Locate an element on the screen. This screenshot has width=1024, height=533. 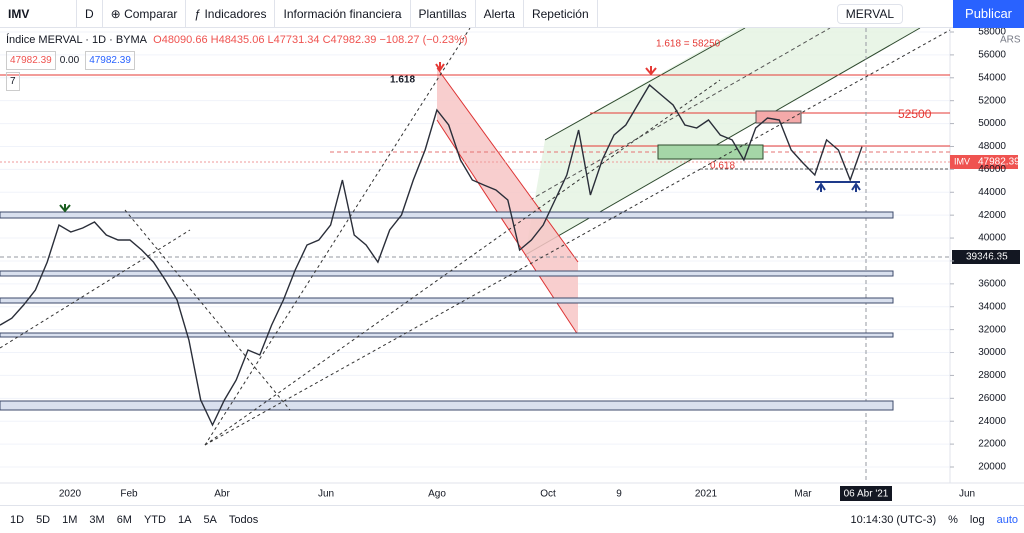
y-tick-label: 54000 is located at coordinates (992, 77).